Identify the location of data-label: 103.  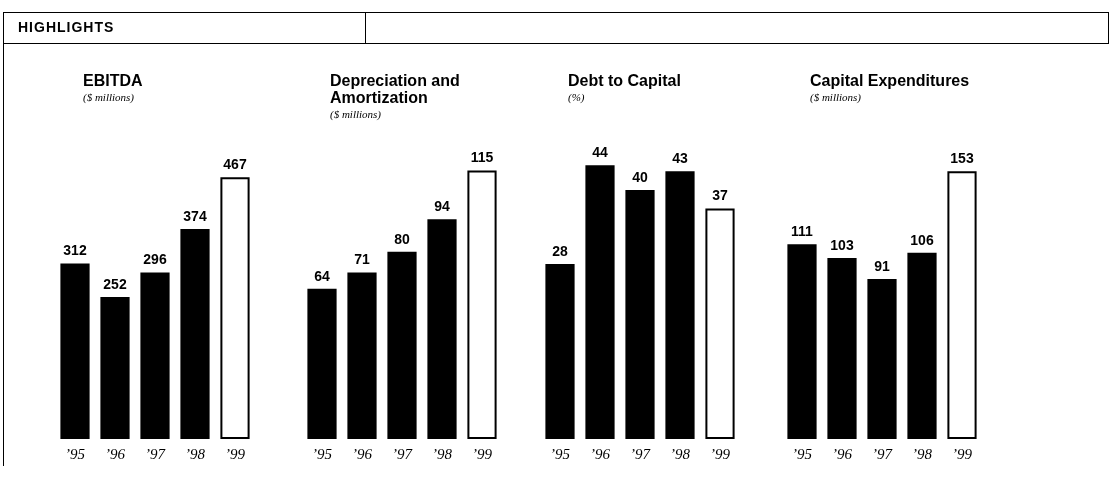
(842, 244).